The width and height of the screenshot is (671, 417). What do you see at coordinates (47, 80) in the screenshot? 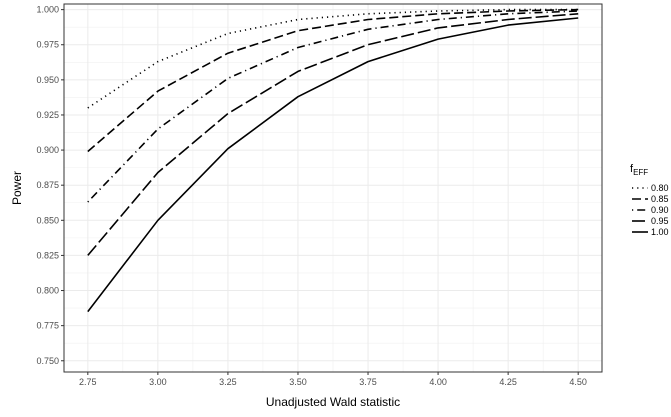
I see `y-tick-label: 0.950` at bounding box center [47, 80].